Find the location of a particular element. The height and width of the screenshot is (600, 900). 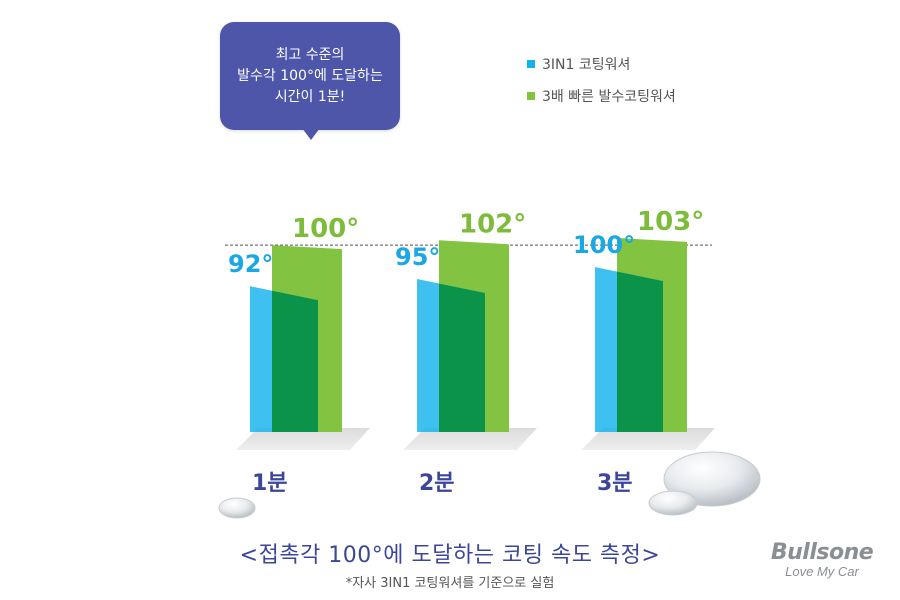

legend: 3IN1 코팅워셔 3배 빠른 발수코팅워셔 is located at coordinates (601, 80).